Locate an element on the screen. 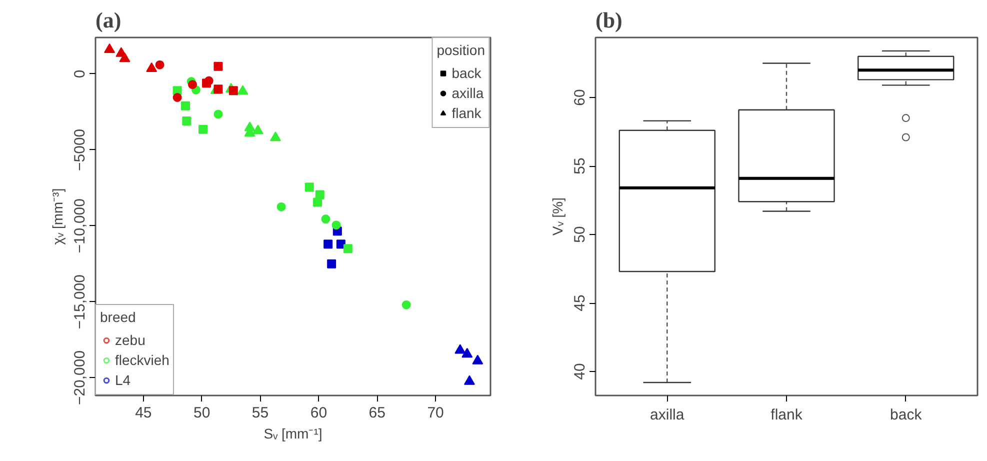 The width and height of the screenshot is (987, 461). y-axis-title: χᵥ [mm⁻³] is located at coordinates (58, 216).